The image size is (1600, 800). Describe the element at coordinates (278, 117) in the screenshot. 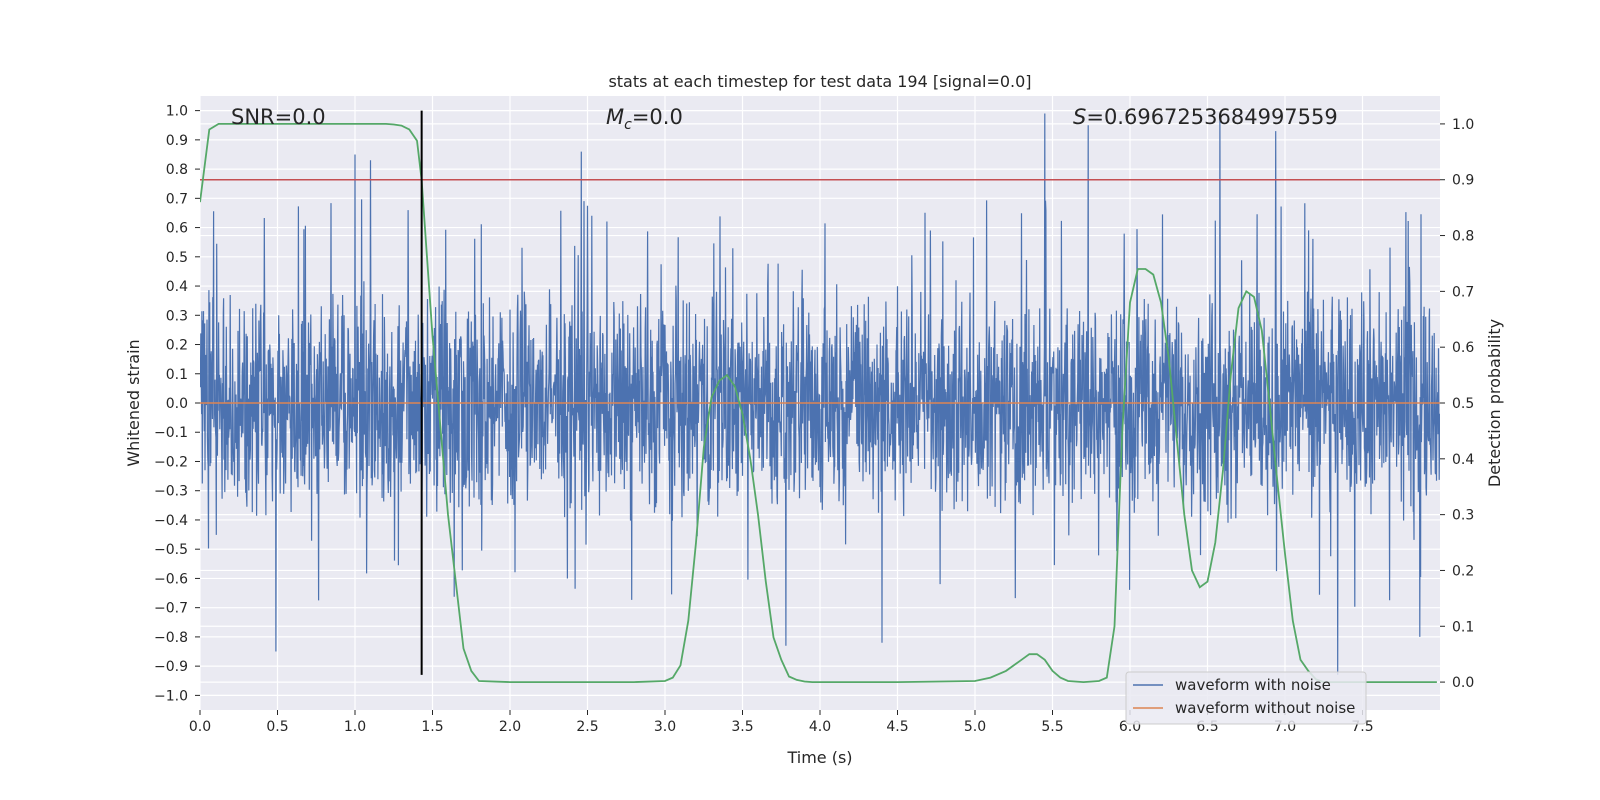

I see `snr-annotation: SNR=0.0` at that location.